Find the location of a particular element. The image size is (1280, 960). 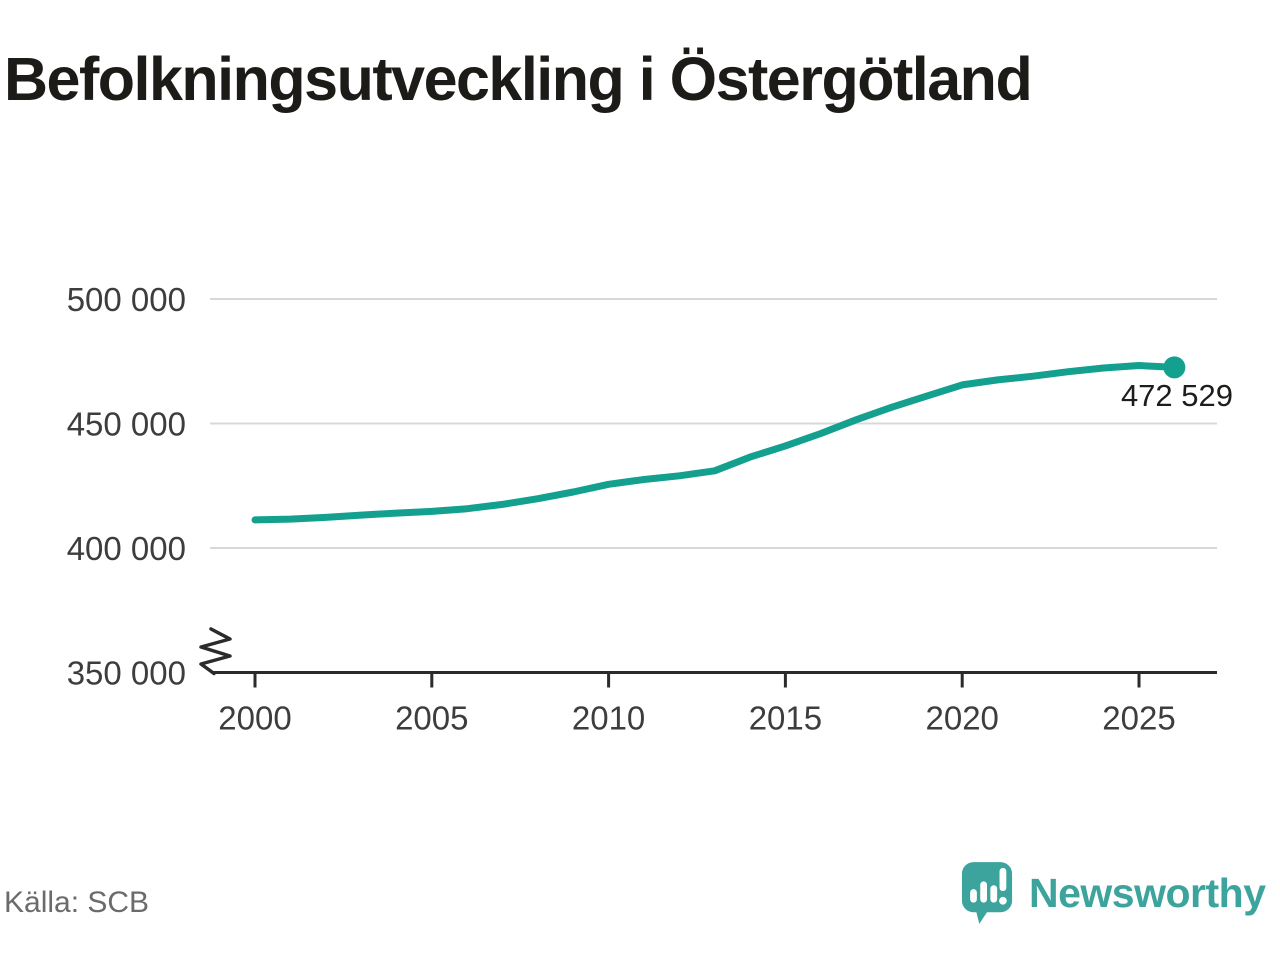

y-axis-break-icon is located at coordinates (215, 651).